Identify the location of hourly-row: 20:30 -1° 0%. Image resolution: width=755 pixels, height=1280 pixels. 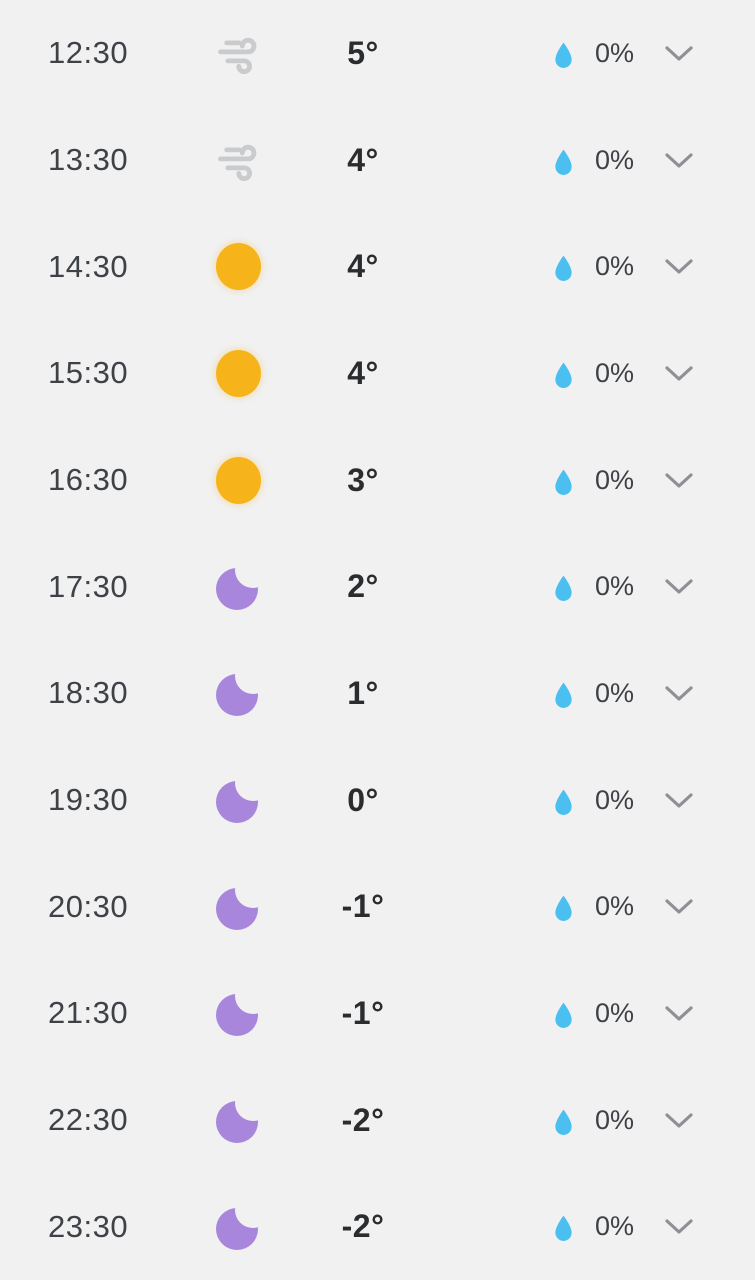
(377, 906).